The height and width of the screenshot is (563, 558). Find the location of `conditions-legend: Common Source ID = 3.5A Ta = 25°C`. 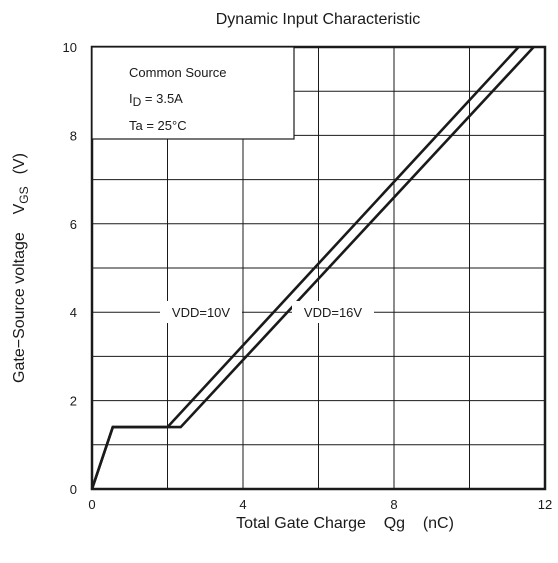

conditions-legend: Common Source ID = 3.5A Ta = 25°C is located at coordinates (193, 93).